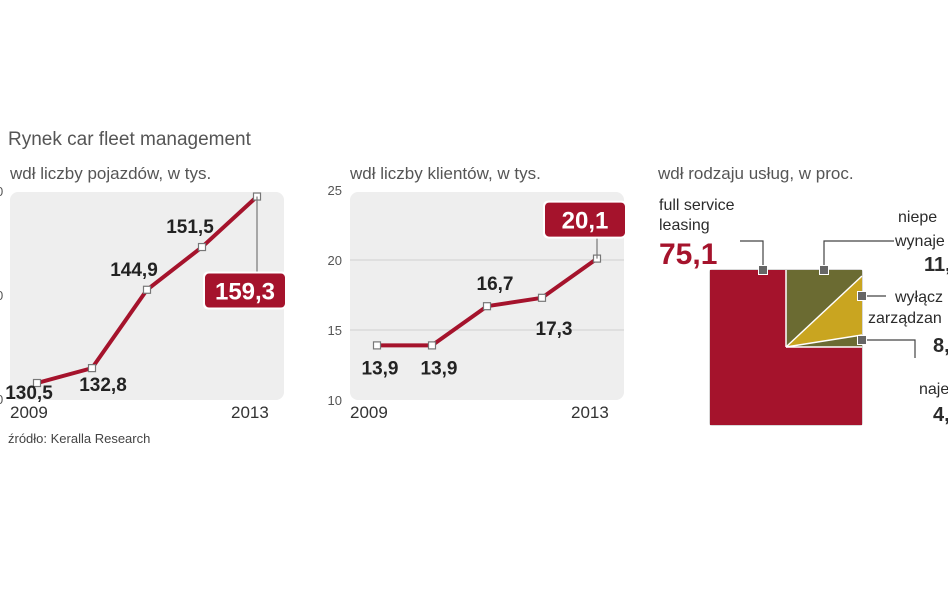  I want to click on slice-value: 8,, so click(940, 346).